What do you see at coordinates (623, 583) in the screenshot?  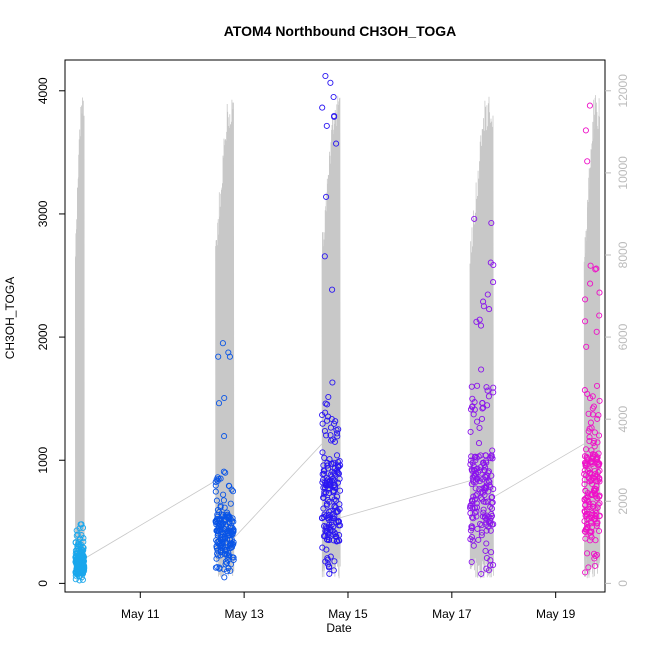 I see `y2-tick-label: 0` at bounding box center [623, 583].